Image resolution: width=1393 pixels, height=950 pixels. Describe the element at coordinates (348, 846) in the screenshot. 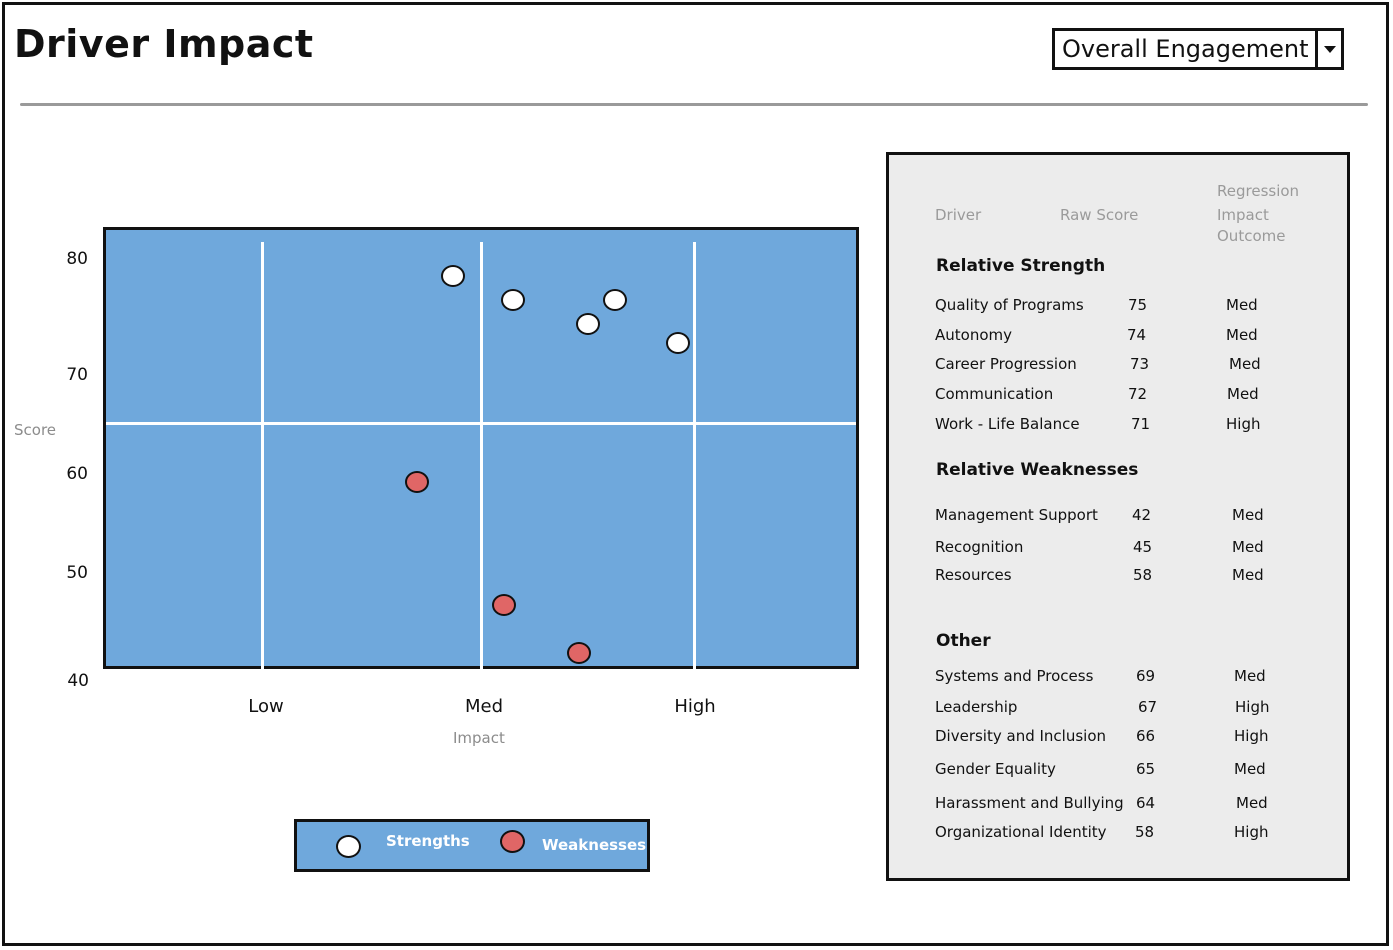

I see `strengths-swatch` at that location.